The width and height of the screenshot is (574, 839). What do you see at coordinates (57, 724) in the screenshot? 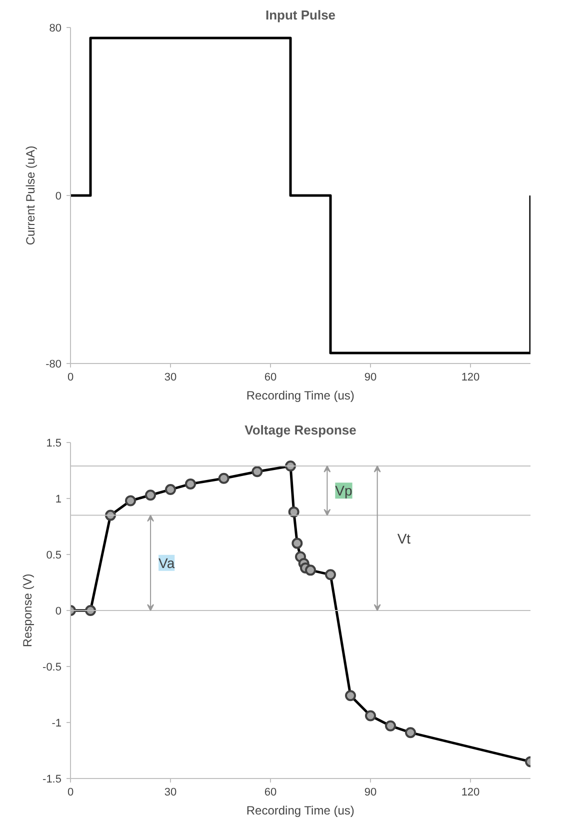
I see `y-tick-label: -1` at bounding box center [57, 724].